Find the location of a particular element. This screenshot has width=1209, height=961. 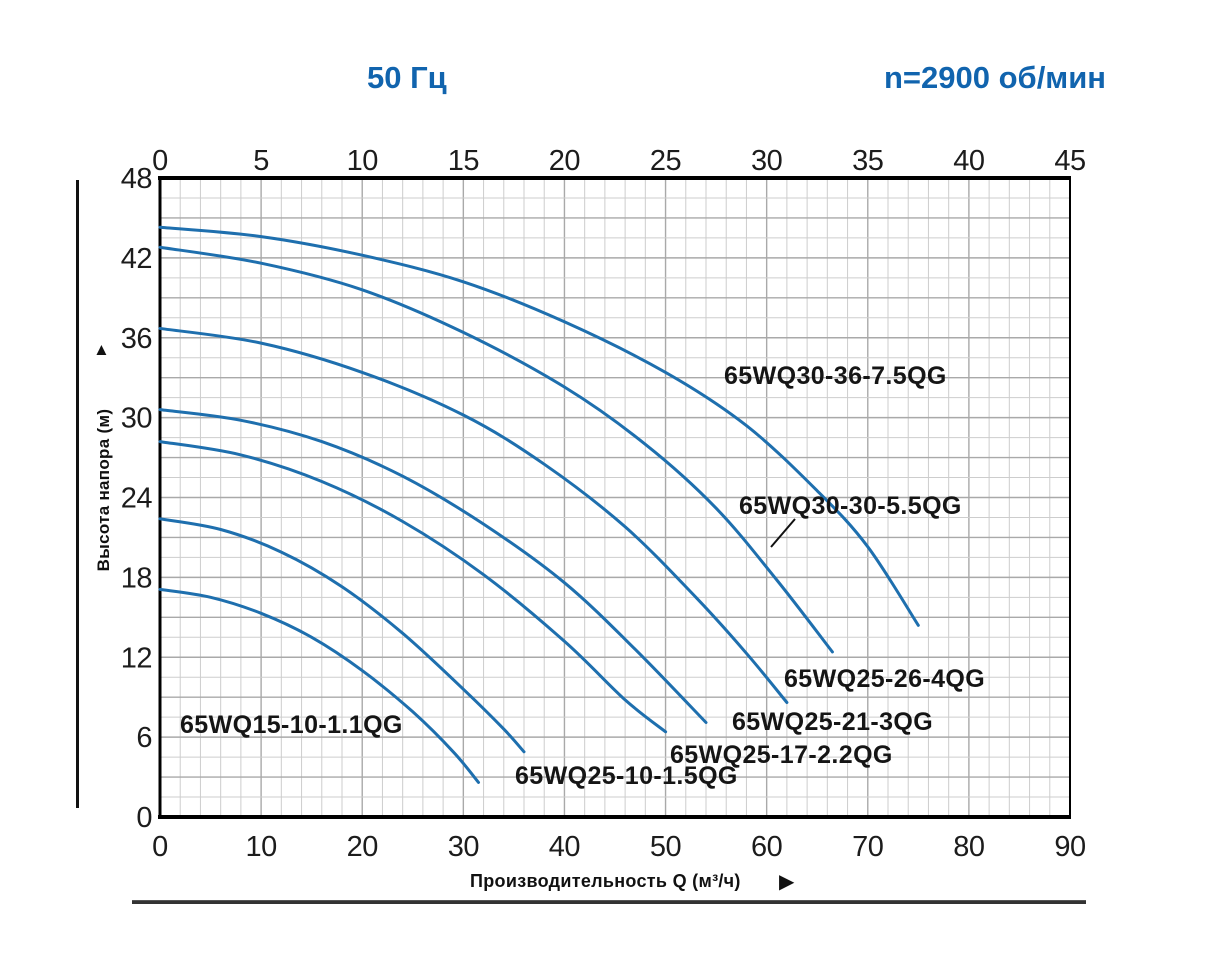

y-tick-label: 0 is located at coordinates (144, 818).